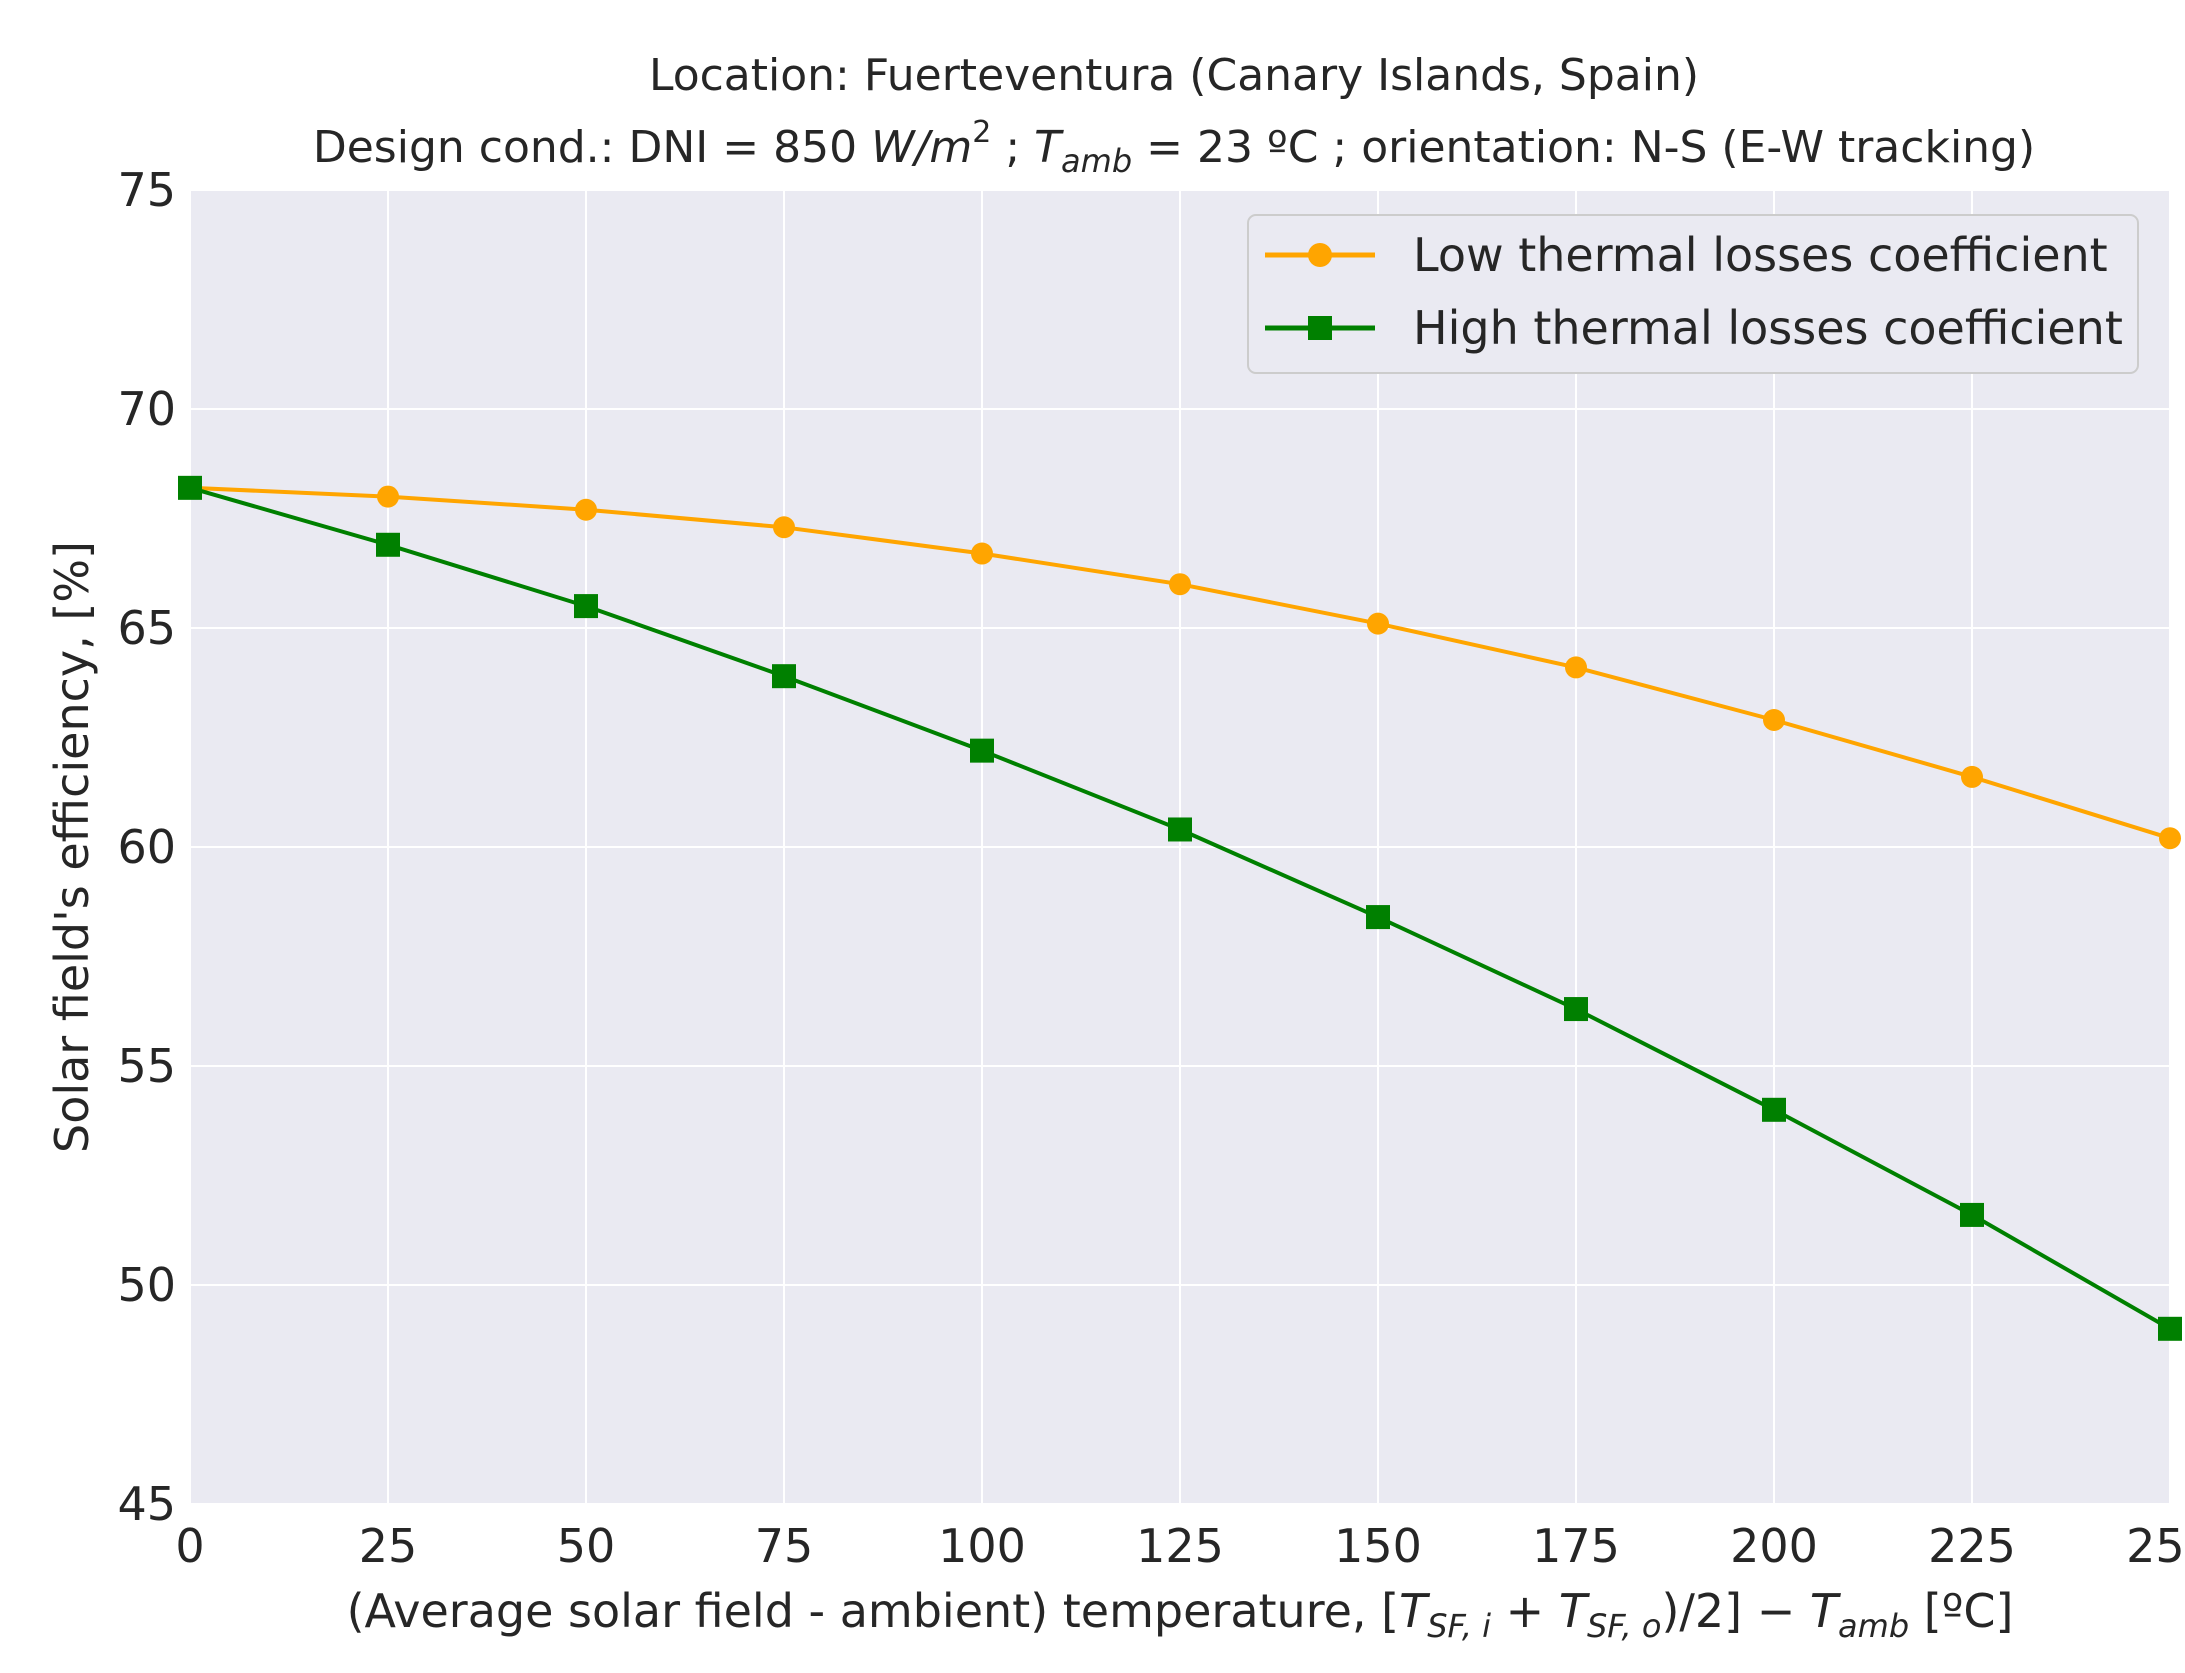  Describe the element at coordinates (1096, 161) in the screenshot. I see `subtitle-tamb-sub: amb` at that location.